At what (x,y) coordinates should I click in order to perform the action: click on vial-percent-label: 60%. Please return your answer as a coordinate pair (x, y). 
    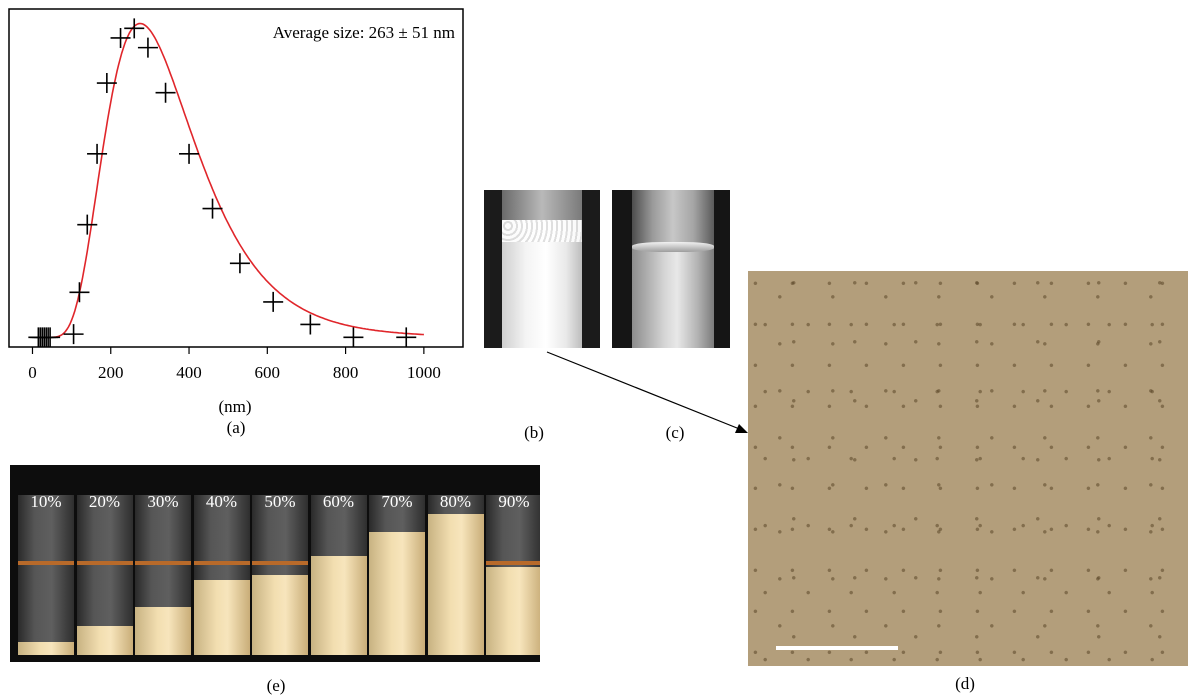
    Looking at the image, I should click on (338, 501).